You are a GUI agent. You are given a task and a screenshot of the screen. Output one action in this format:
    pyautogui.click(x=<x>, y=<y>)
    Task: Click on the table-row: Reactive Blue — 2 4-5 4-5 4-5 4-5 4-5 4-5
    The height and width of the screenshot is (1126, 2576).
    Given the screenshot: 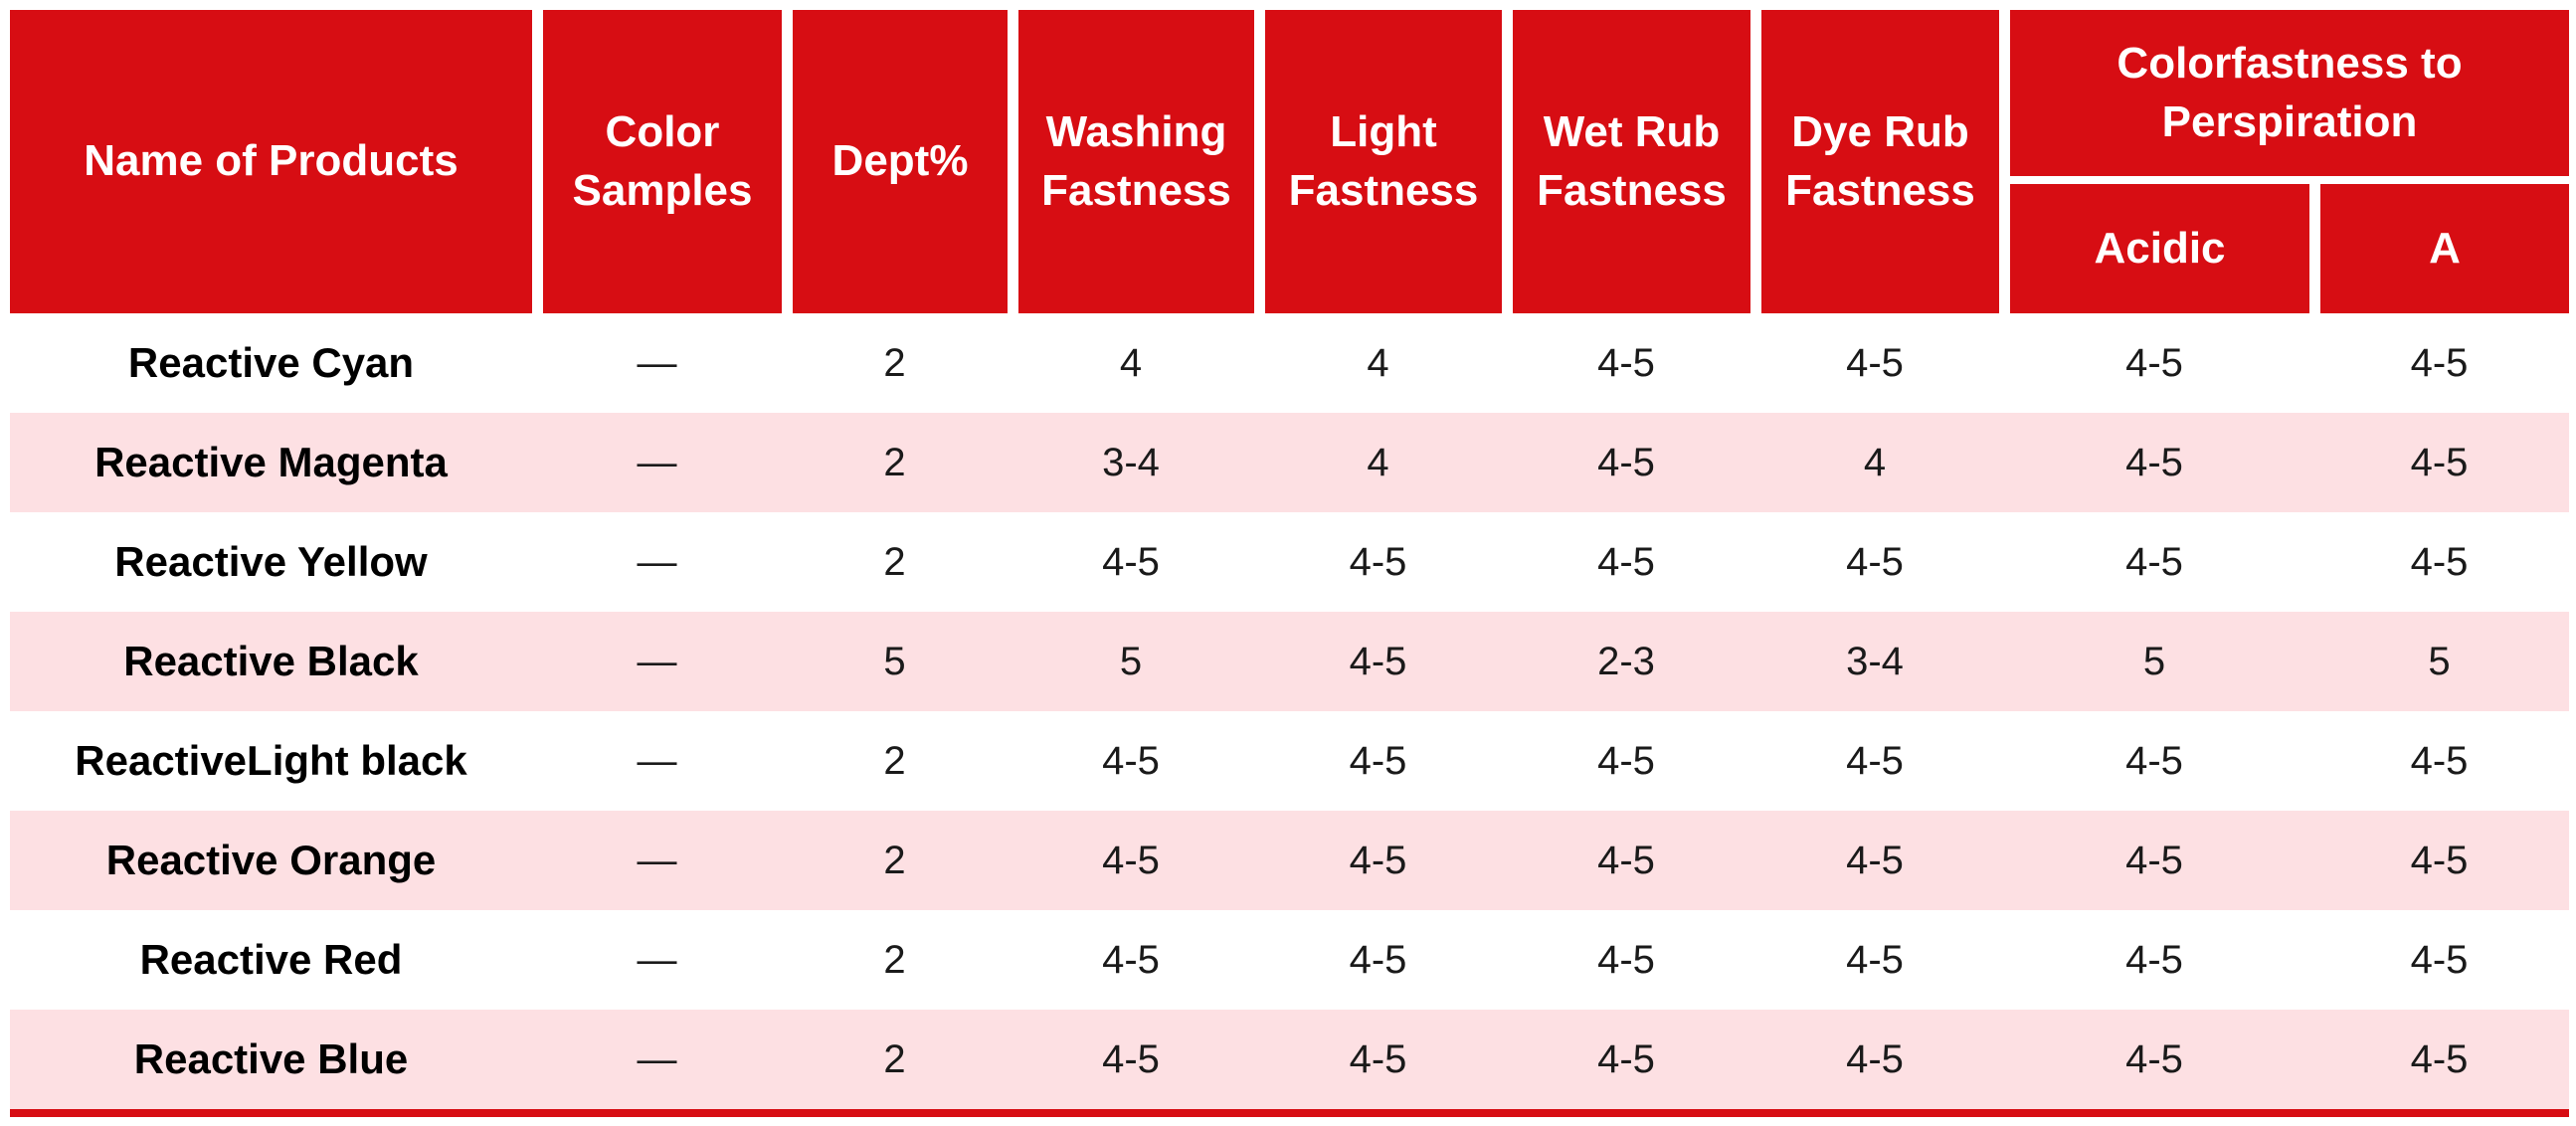 What is the action you would take?
    pyautogui.click(x=1290, y=1059)
    